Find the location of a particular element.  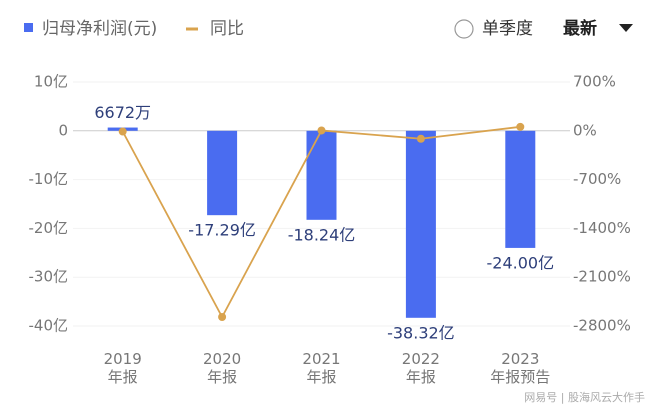

value-label: 6672万 is located at coordinates (122, 112).